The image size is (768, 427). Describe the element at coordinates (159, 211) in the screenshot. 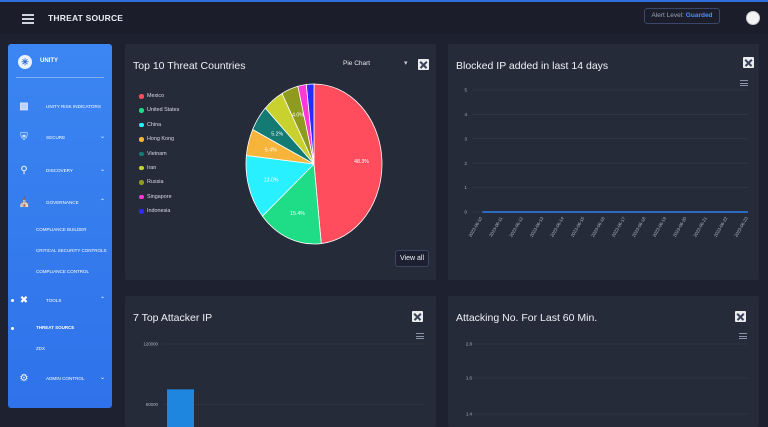

I see `legend-label: Indonesia` at that location.